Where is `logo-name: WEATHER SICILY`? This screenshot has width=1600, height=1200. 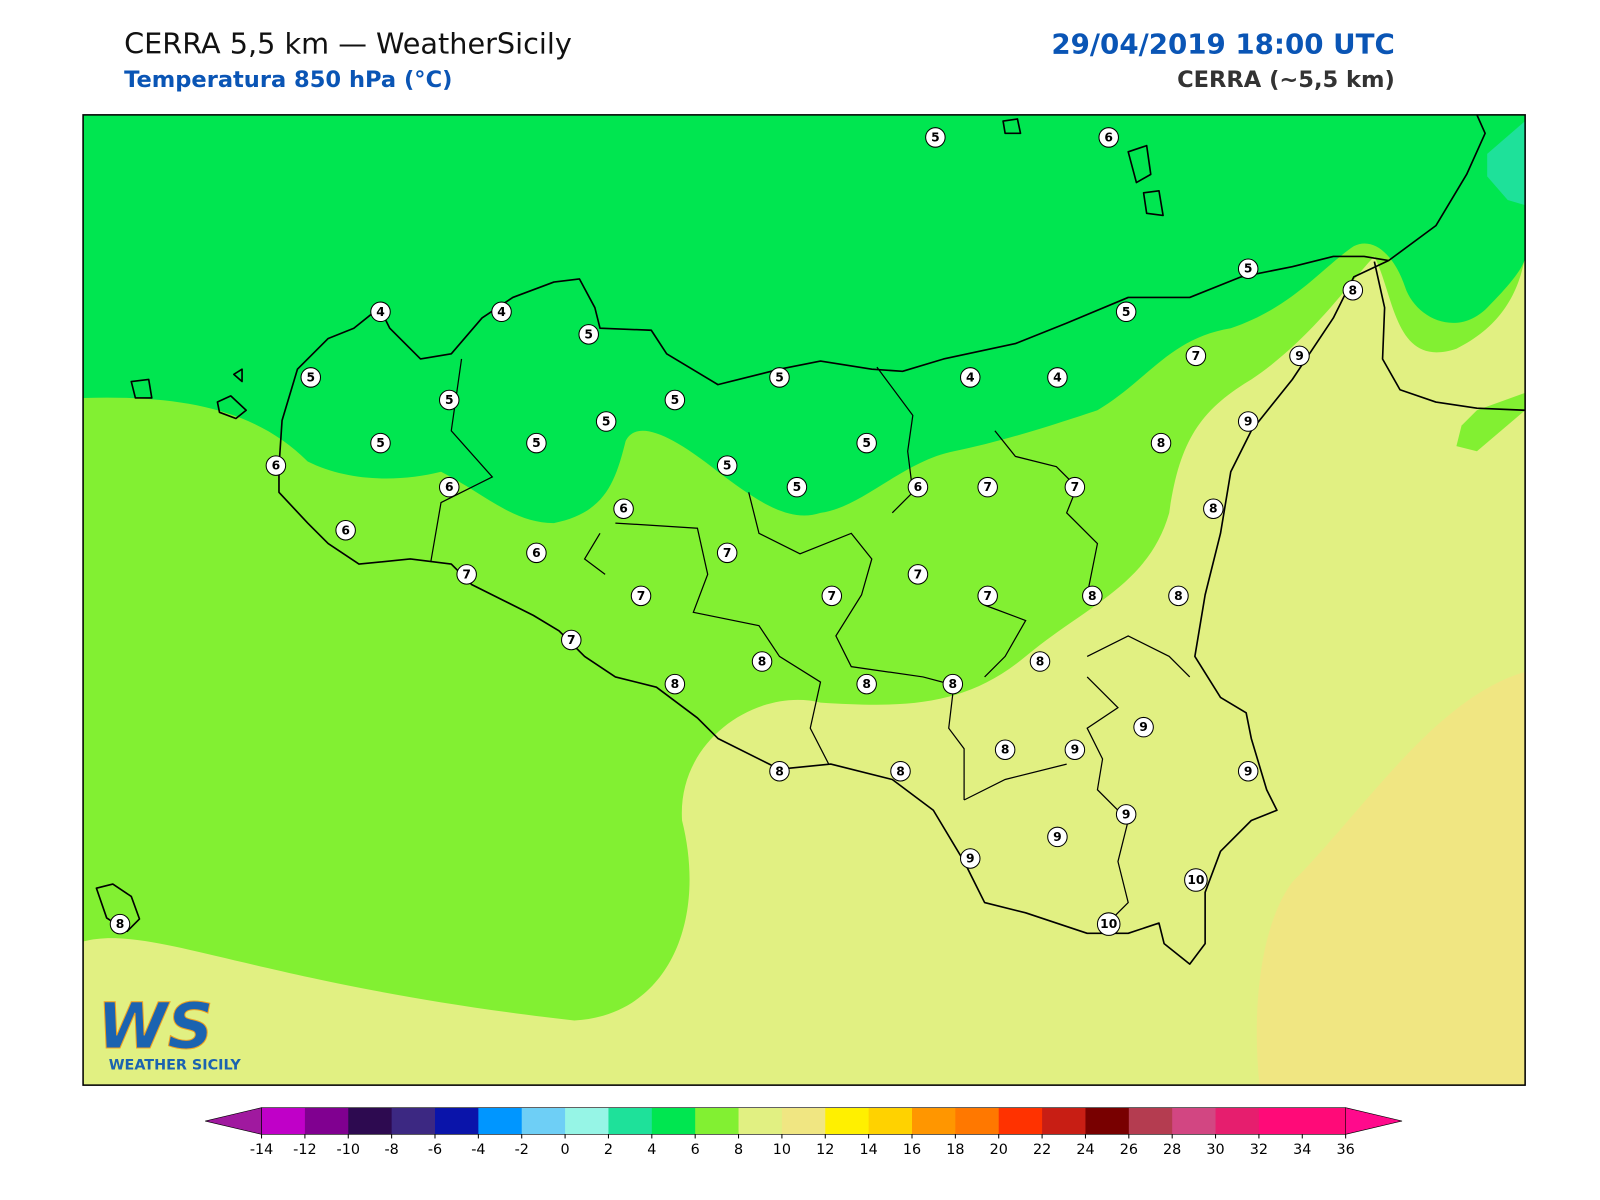 logo-name: WEATHER SICILY is located at coordinates (175, 1066).